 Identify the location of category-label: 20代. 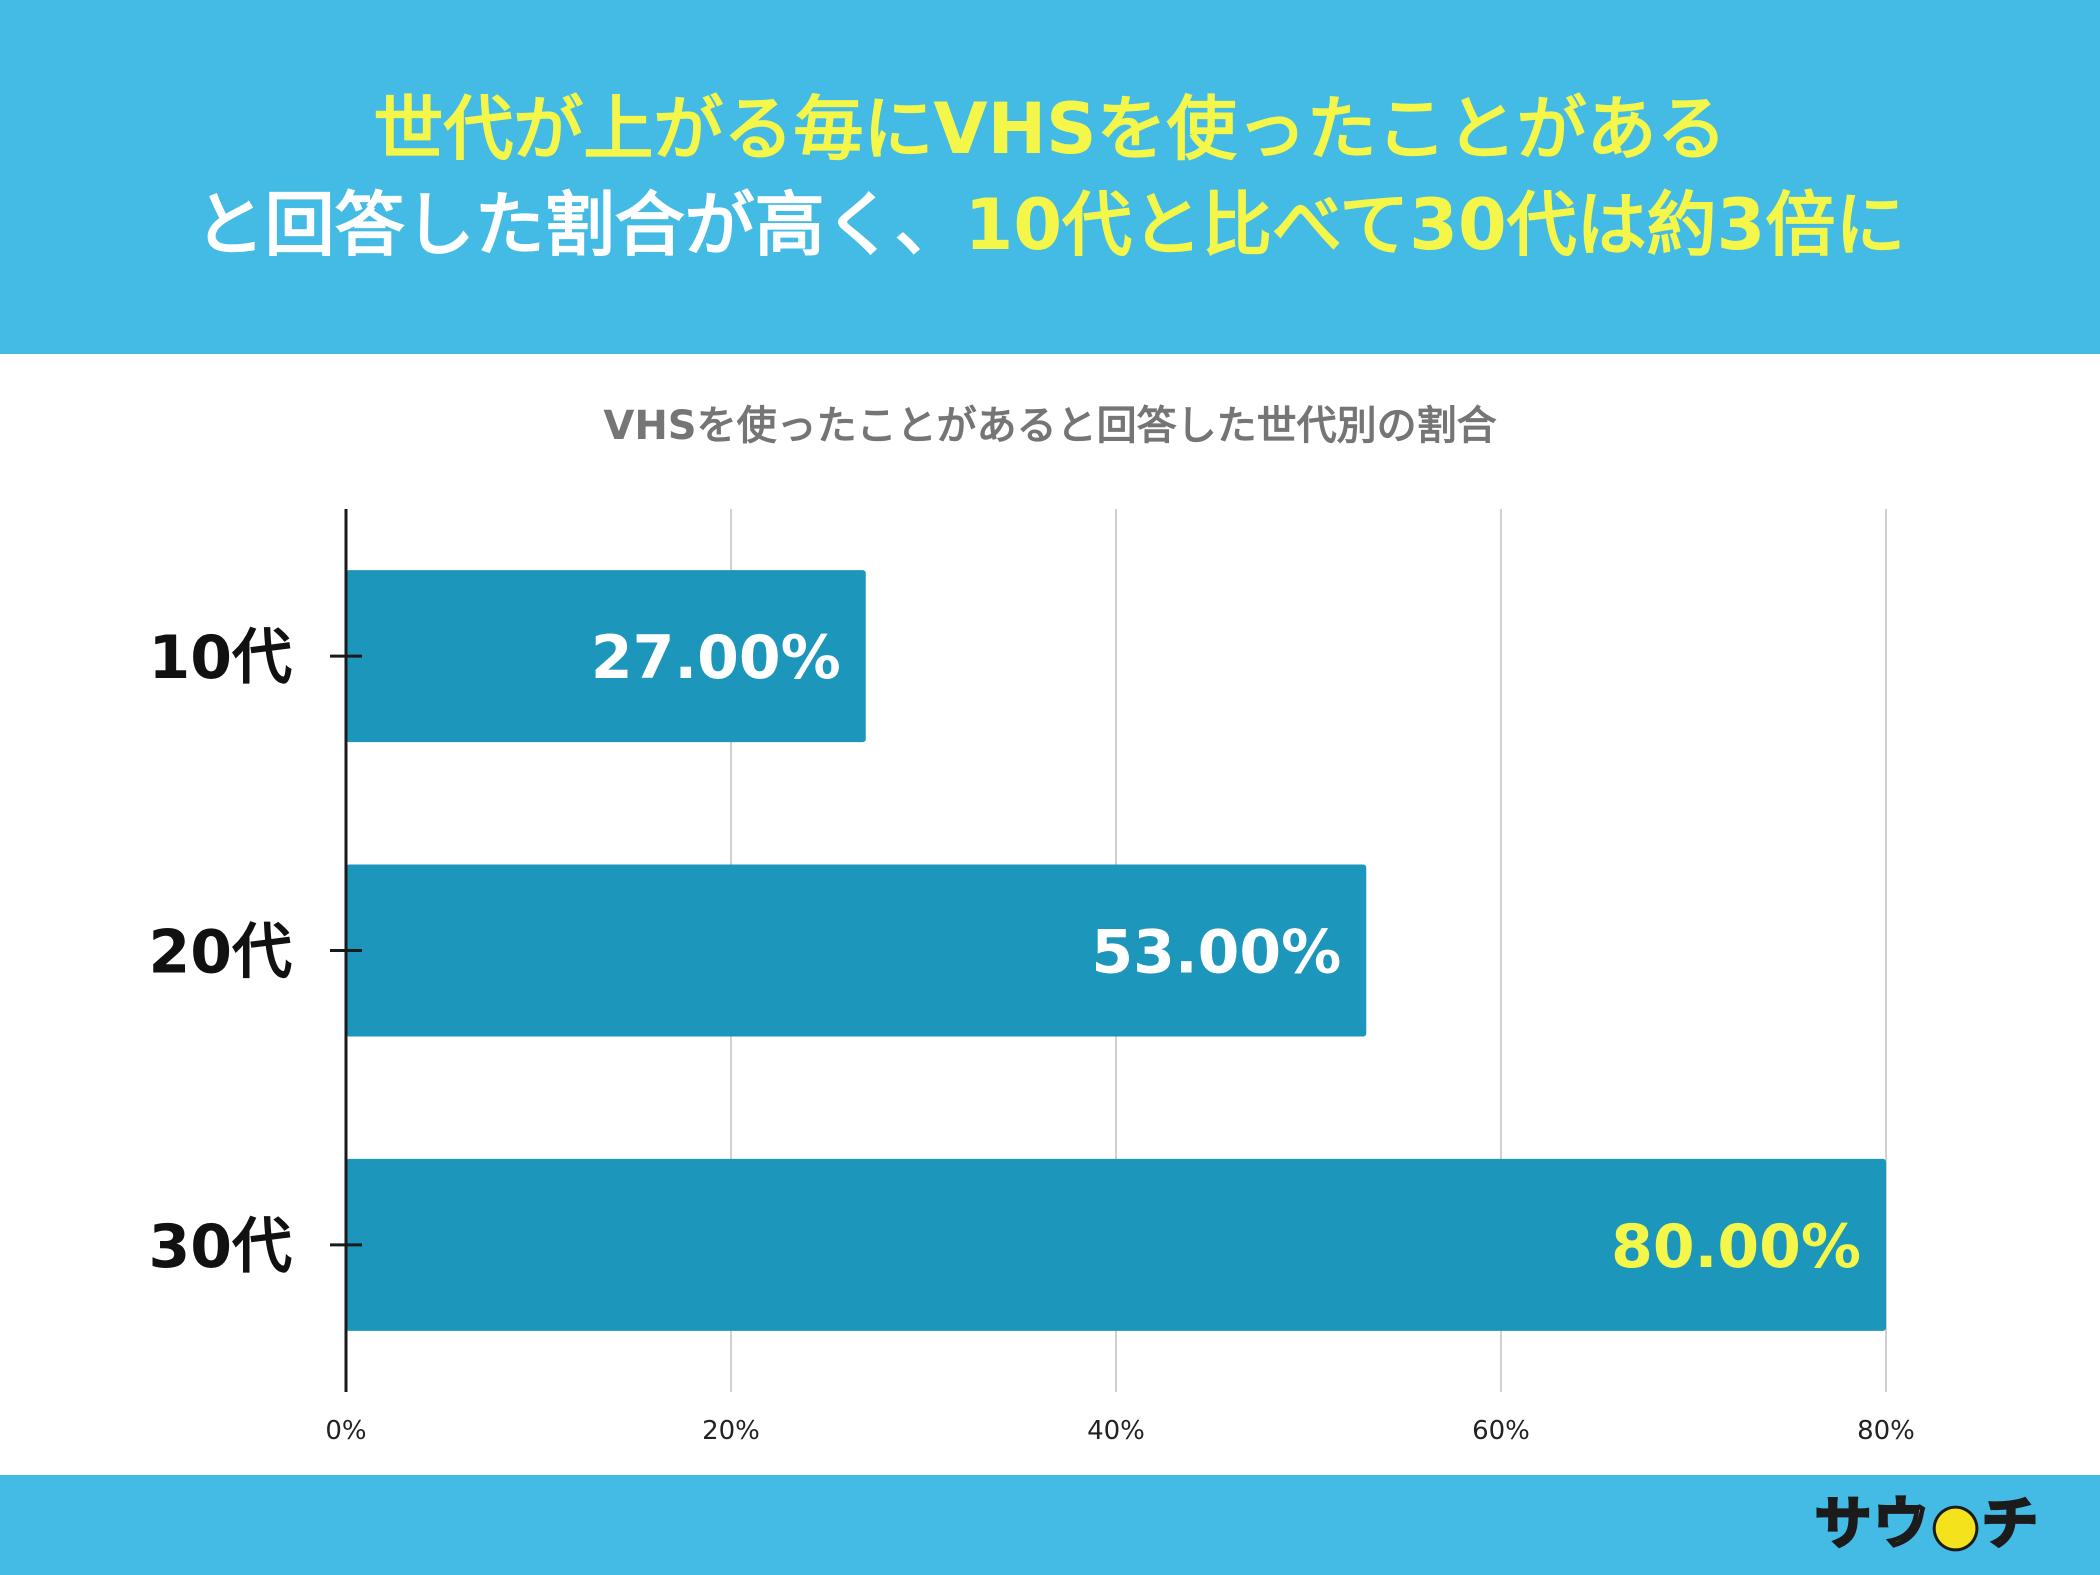
(221, 953).